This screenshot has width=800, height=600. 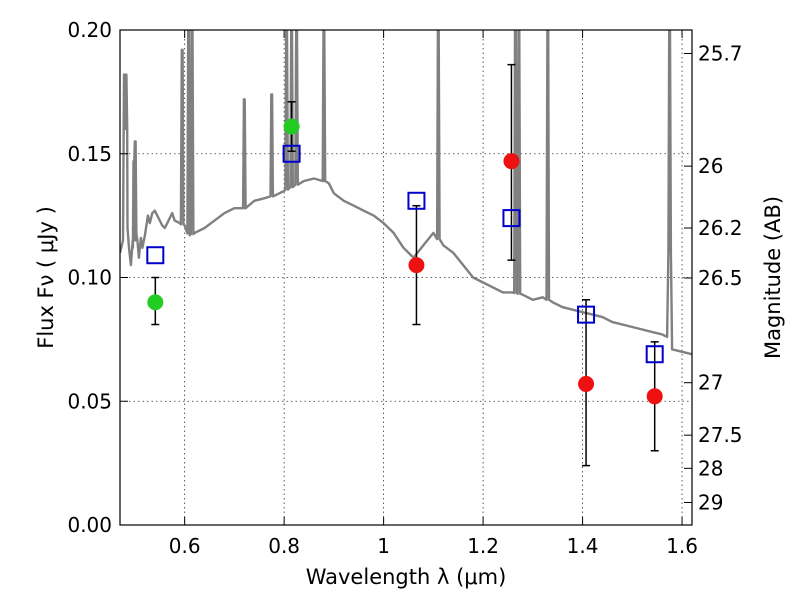 I want to click on y-tick-label: 0.05, so click(x=89, y=401).